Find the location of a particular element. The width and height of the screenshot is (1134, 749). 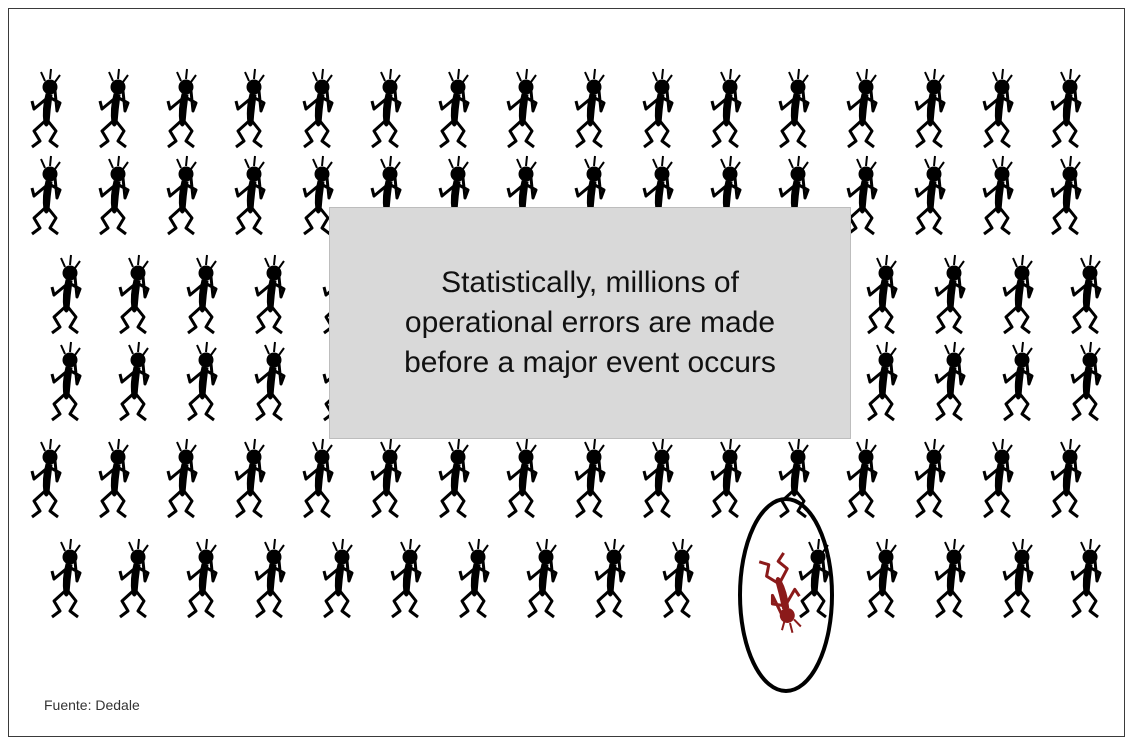

source-caption: Fuente: Dedale is located at coordinates (92, 705).